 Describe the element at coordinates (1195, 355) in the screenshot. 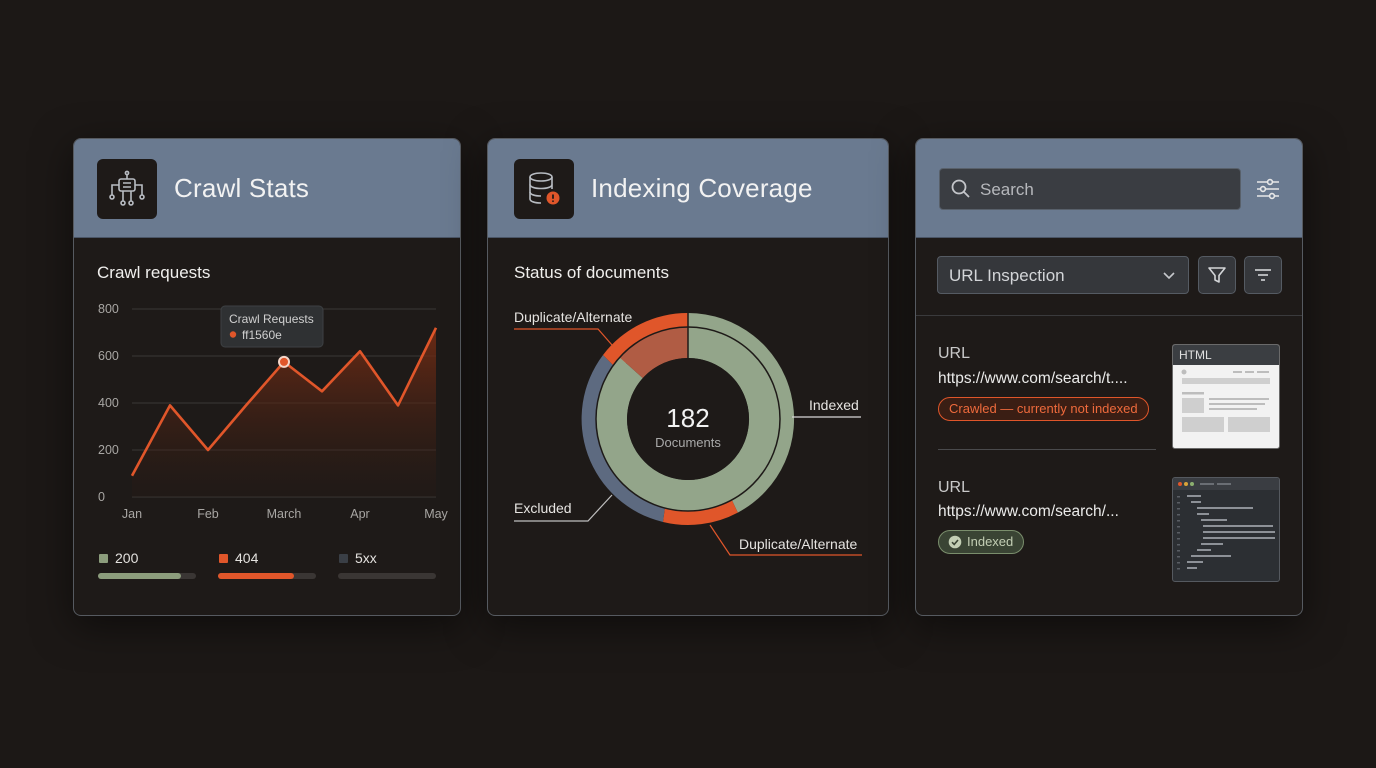

I see `thumbnail-html-label: HTML` at that location.